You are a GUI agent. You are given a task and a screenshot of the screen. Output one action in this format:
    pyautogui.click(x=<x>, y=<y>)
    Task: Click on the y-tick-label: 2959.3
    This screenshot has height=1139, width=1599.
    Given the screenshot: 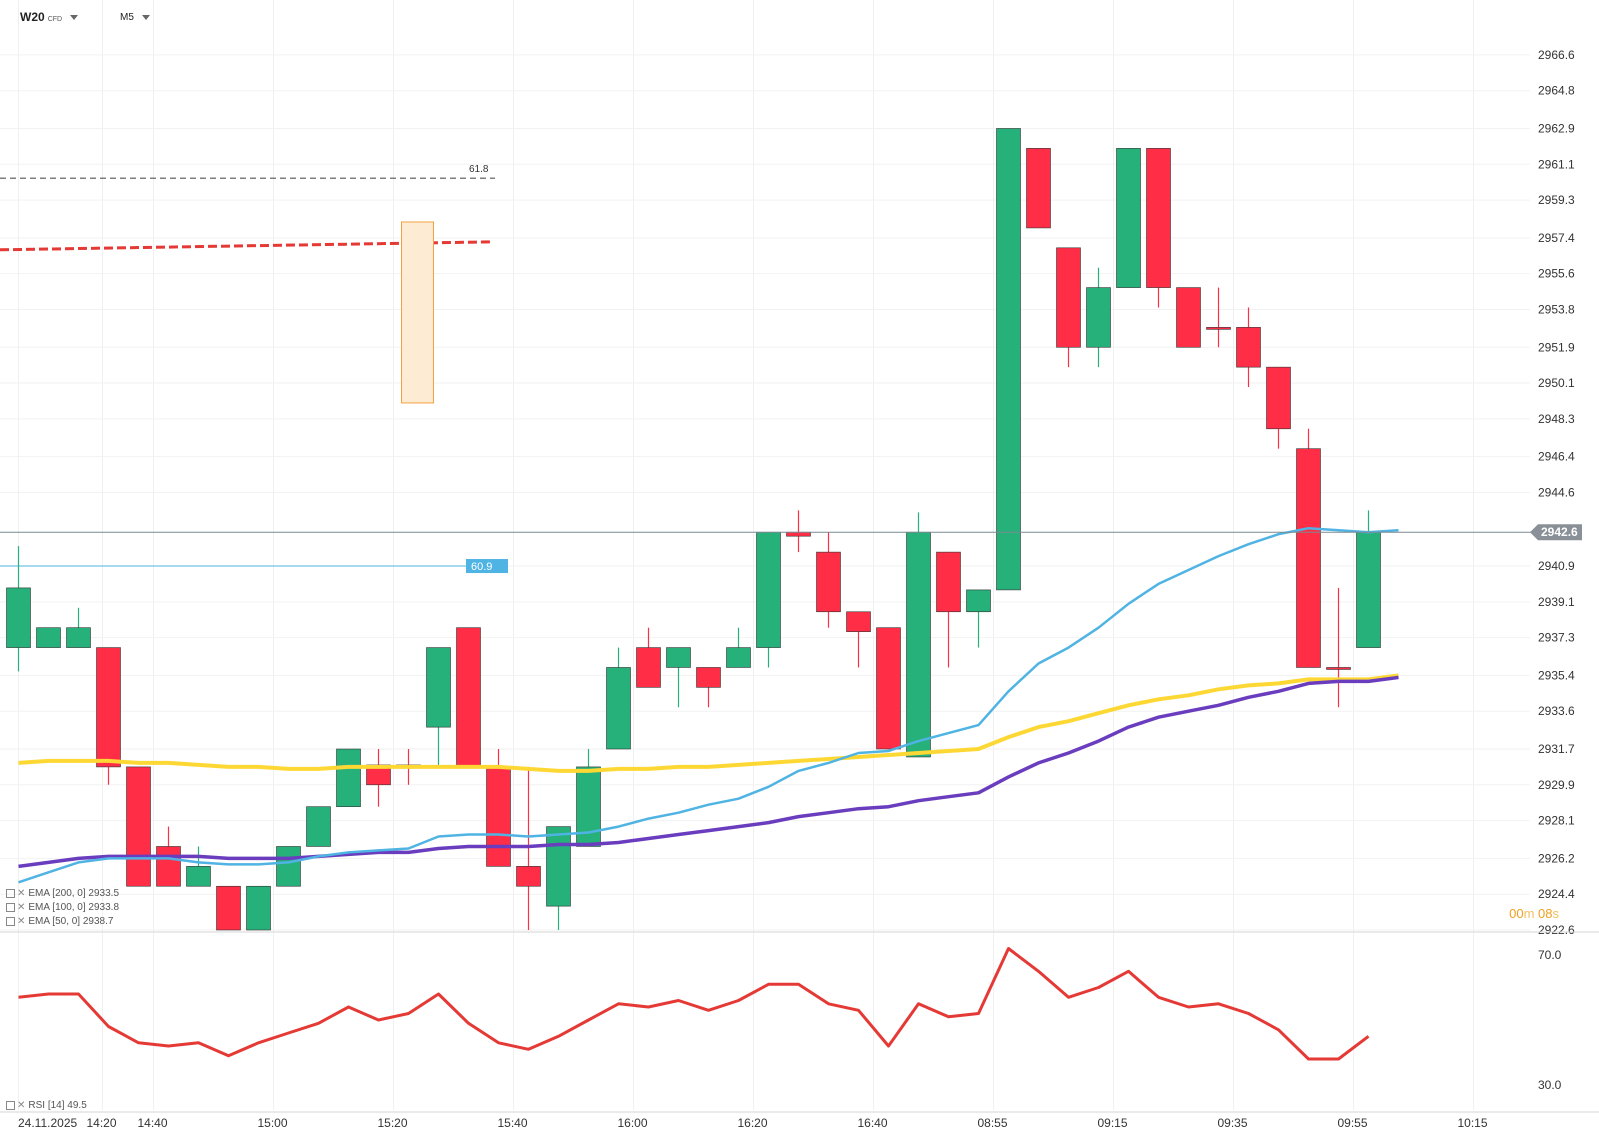 What is the action you would take?
    pyautogui.click(x=1556, y=200)
    